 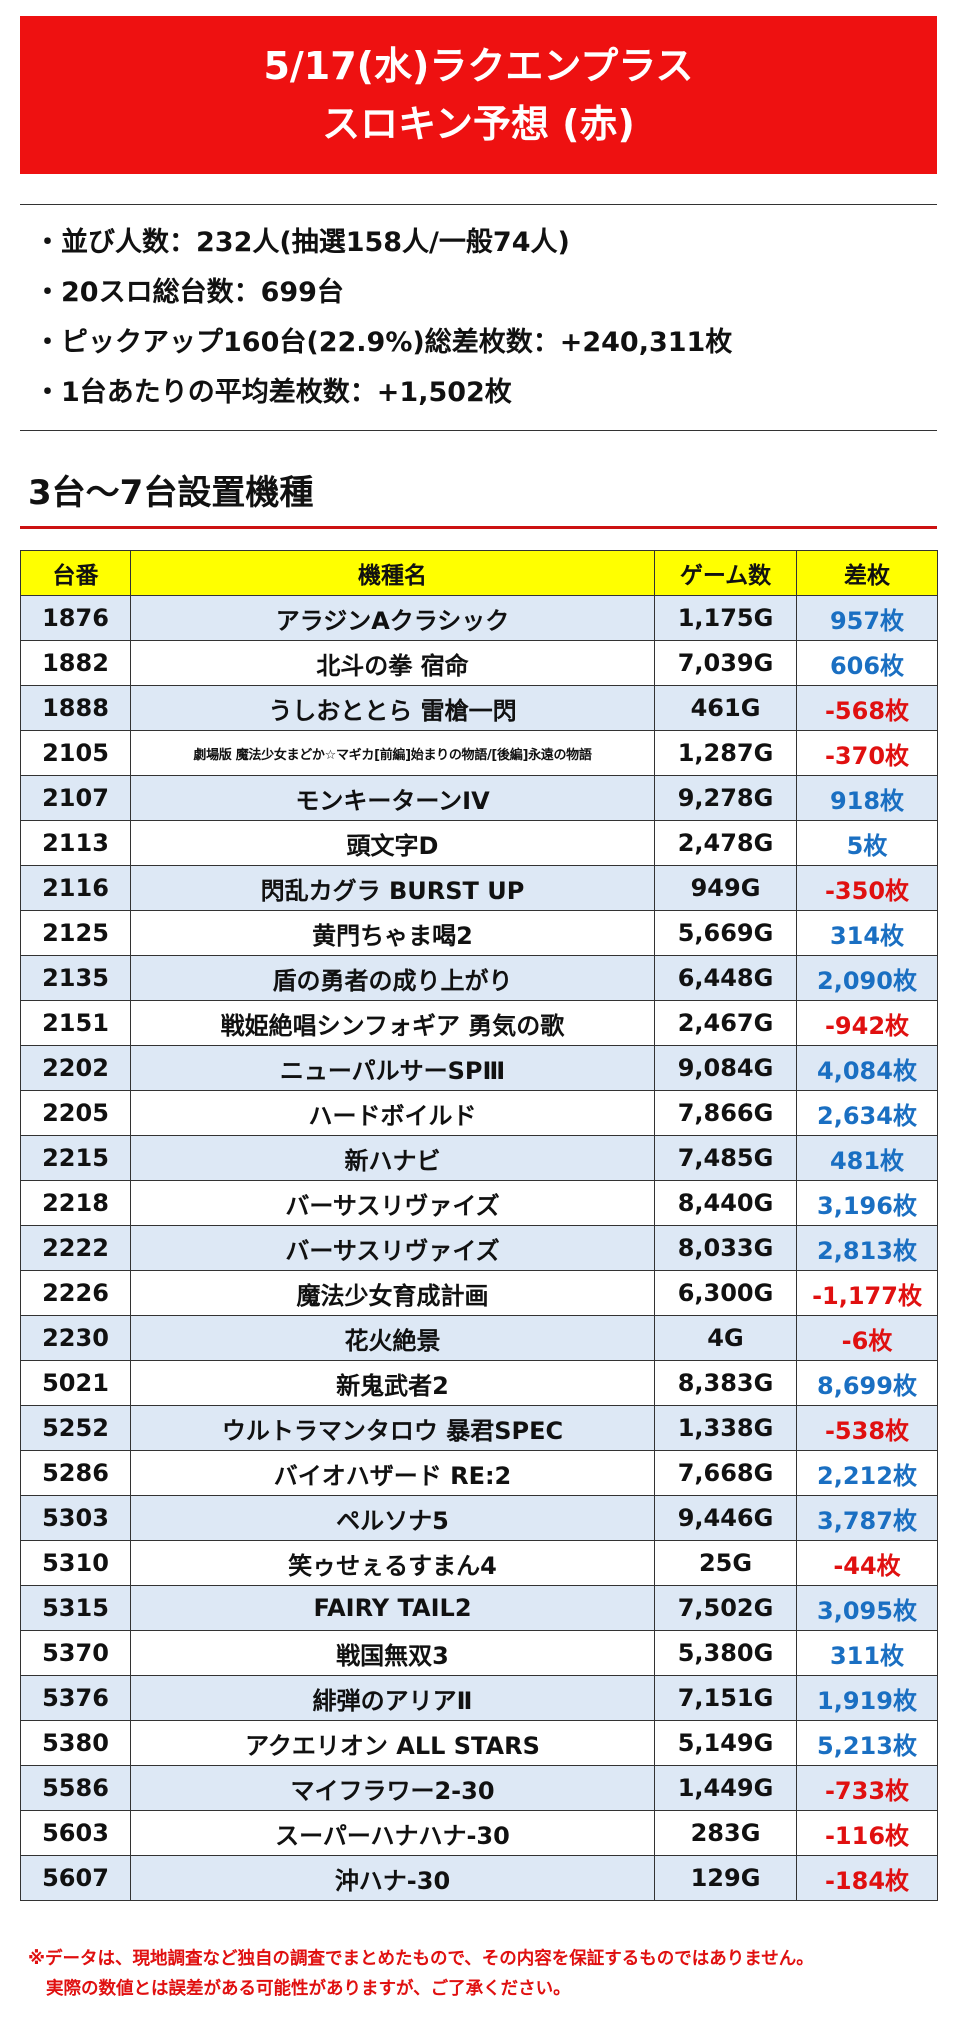 What do you see at coordinates (392, 1158) in the screenshot?
I see `machine-name-cell: 新ハナビ` at bounding box center [392, 1158].